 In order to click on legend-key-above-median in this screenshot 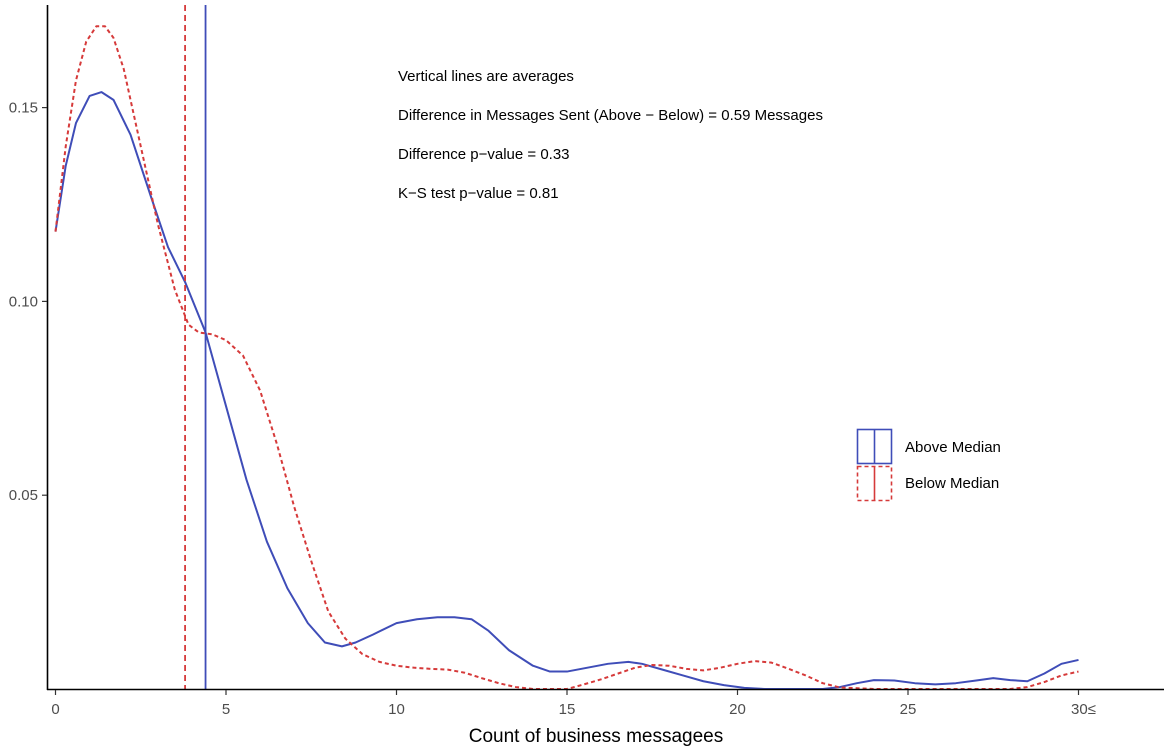, I will do `click(874, 446)`.